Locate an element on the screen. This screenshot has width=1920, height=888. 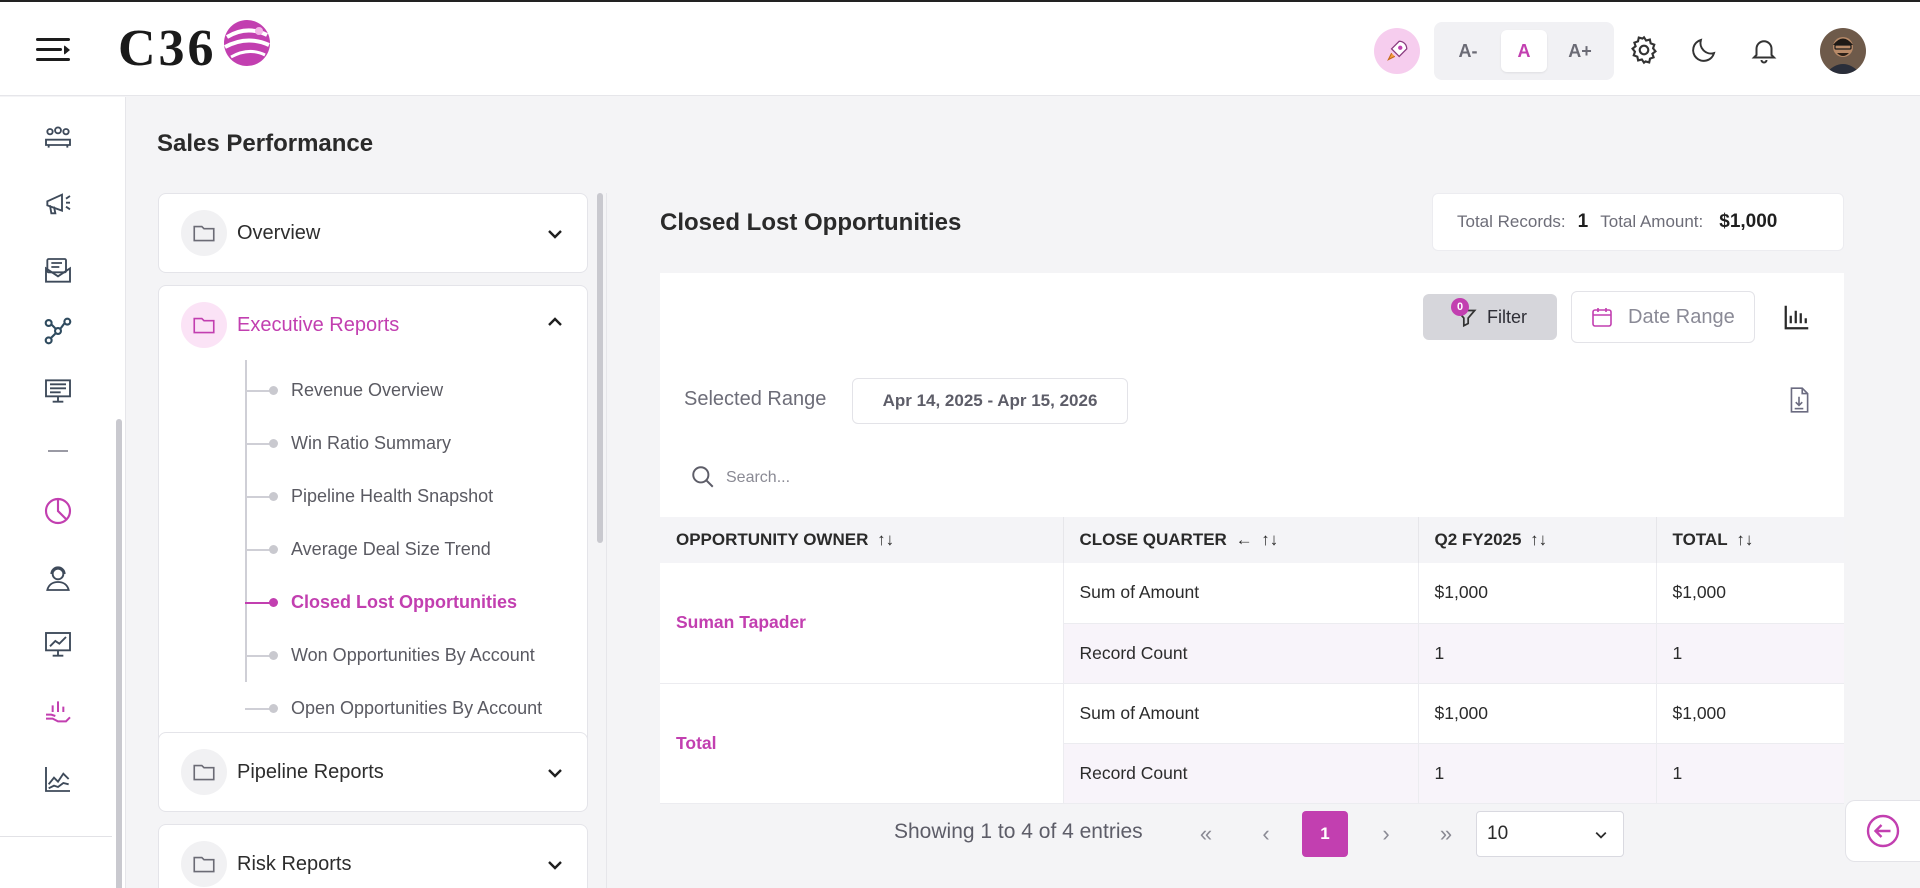
section-header-executive-reports: Executive Reports is located at coordinates (373, 325).